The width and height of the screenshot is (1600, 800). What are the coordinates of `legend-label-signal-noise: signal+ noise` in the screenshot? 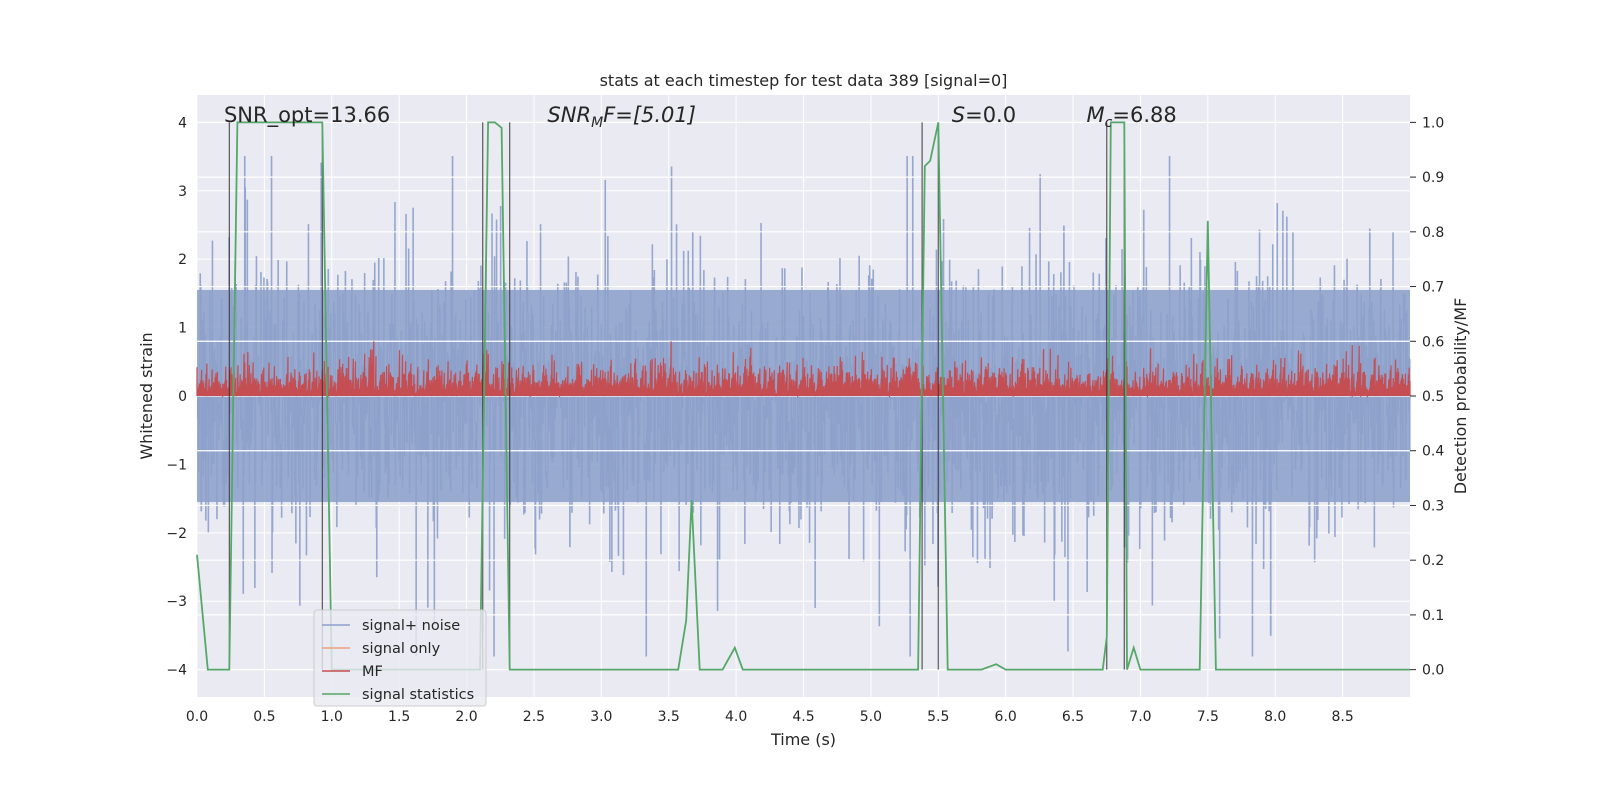 It's located at (411, 626).